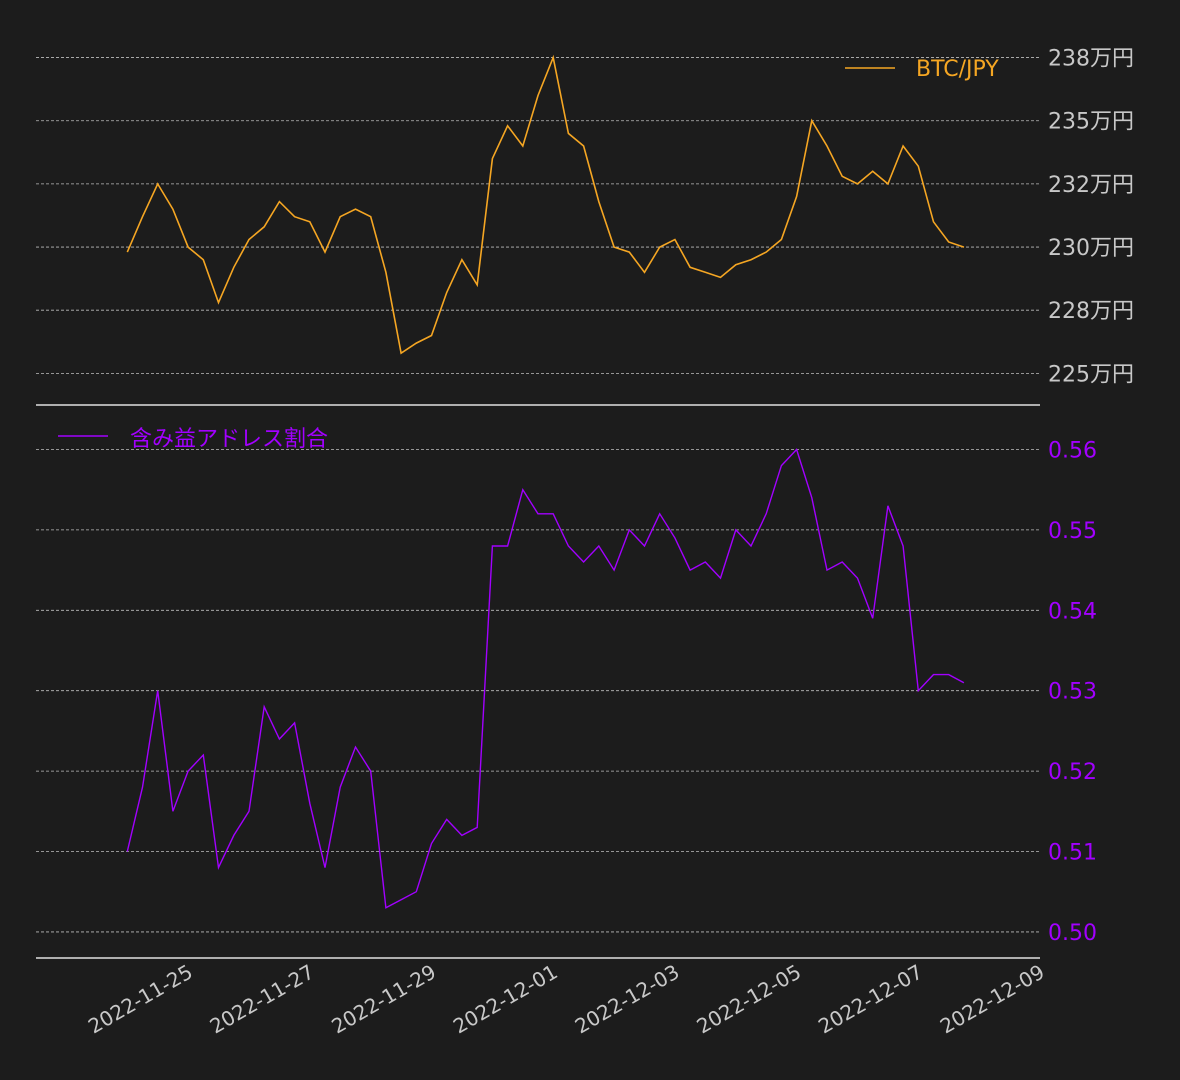 The height and width of the screenshot is (1080, 1180). I want to click on btc-y-tick-label: 238万円, so click(1091, 59).